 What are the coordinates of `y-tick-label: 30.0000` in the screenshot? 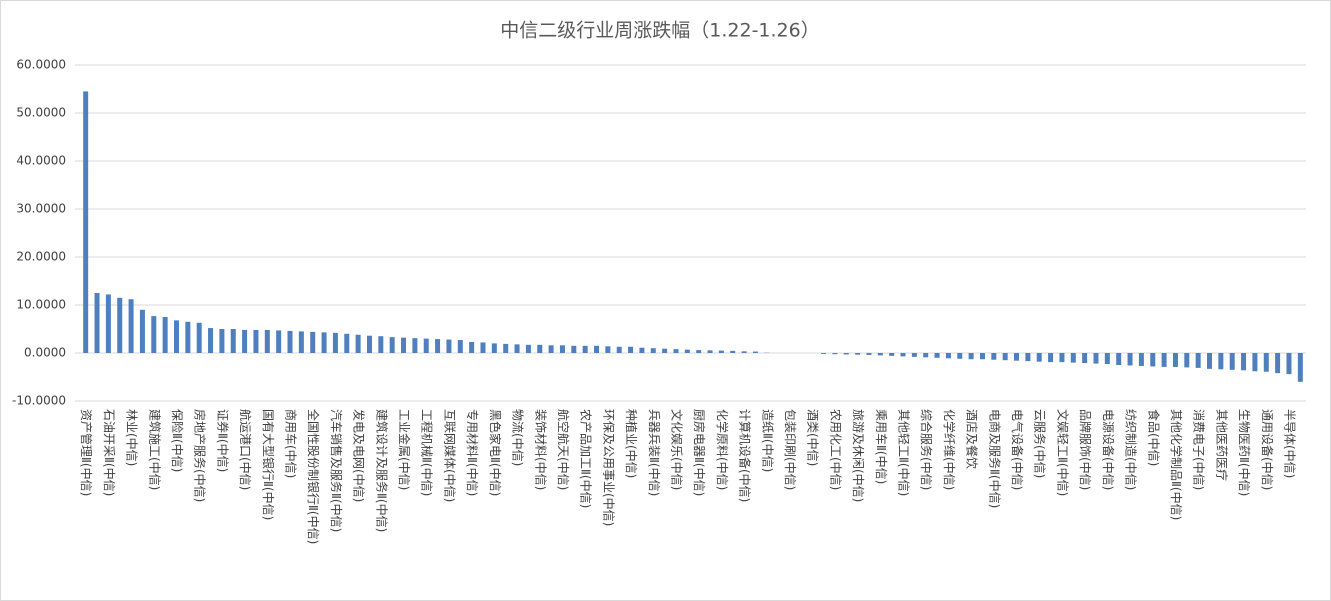 It's located at (41, 209).